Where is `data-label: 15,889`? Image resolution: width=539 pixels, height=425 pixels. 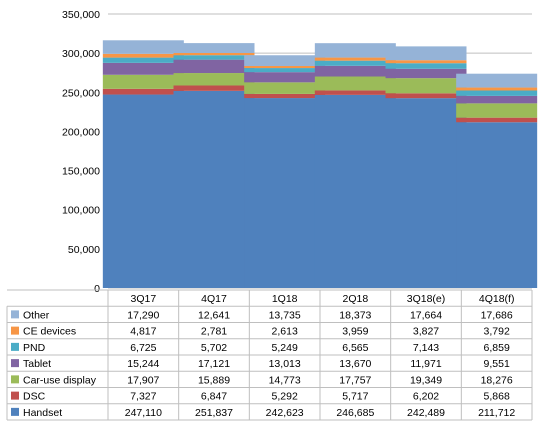
data-label: 15,889 is located at coordinates (214, 380).